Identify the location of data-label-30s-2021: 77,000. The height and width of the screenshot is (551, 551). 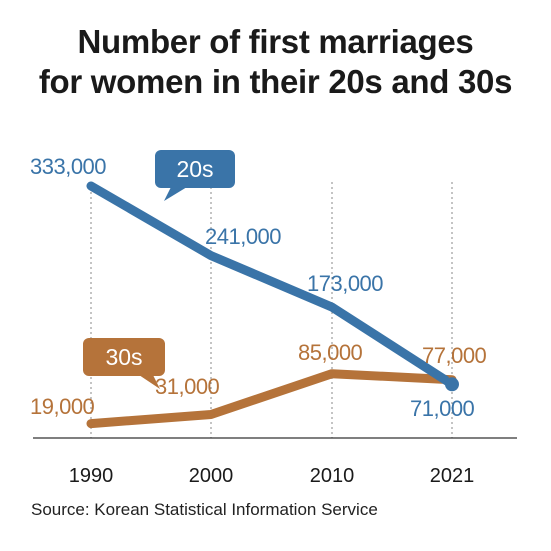
(454, 355).